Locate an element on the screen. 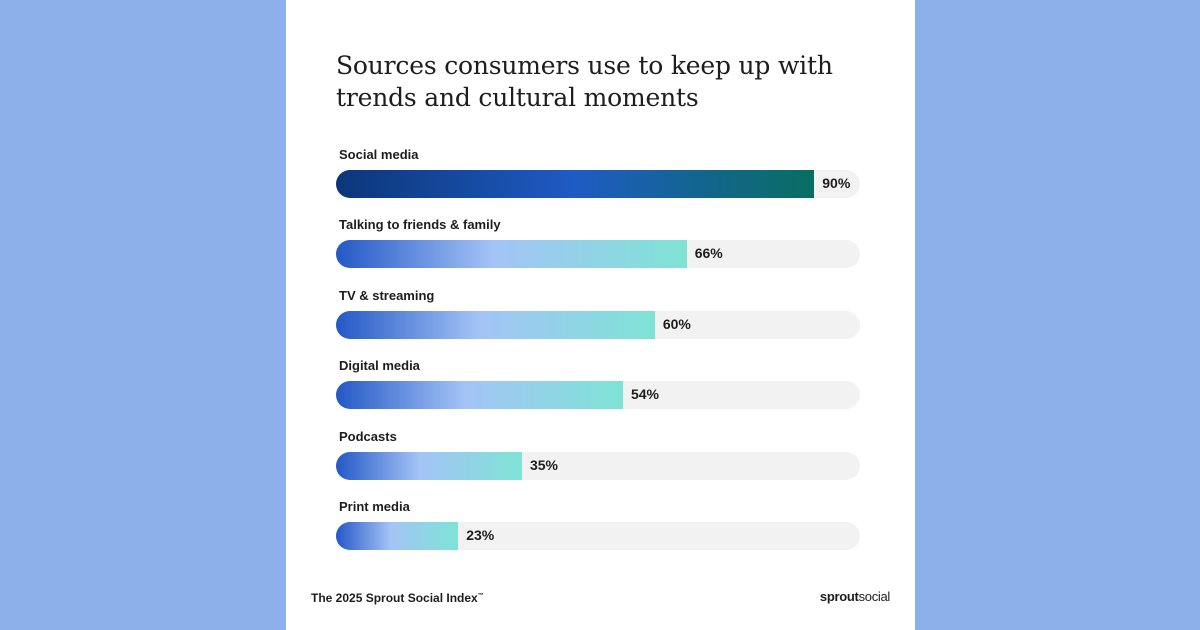 The width and height of the screenshot is (1200, 630). trademark-symbol: ™ is located at coordinates (480, 596).